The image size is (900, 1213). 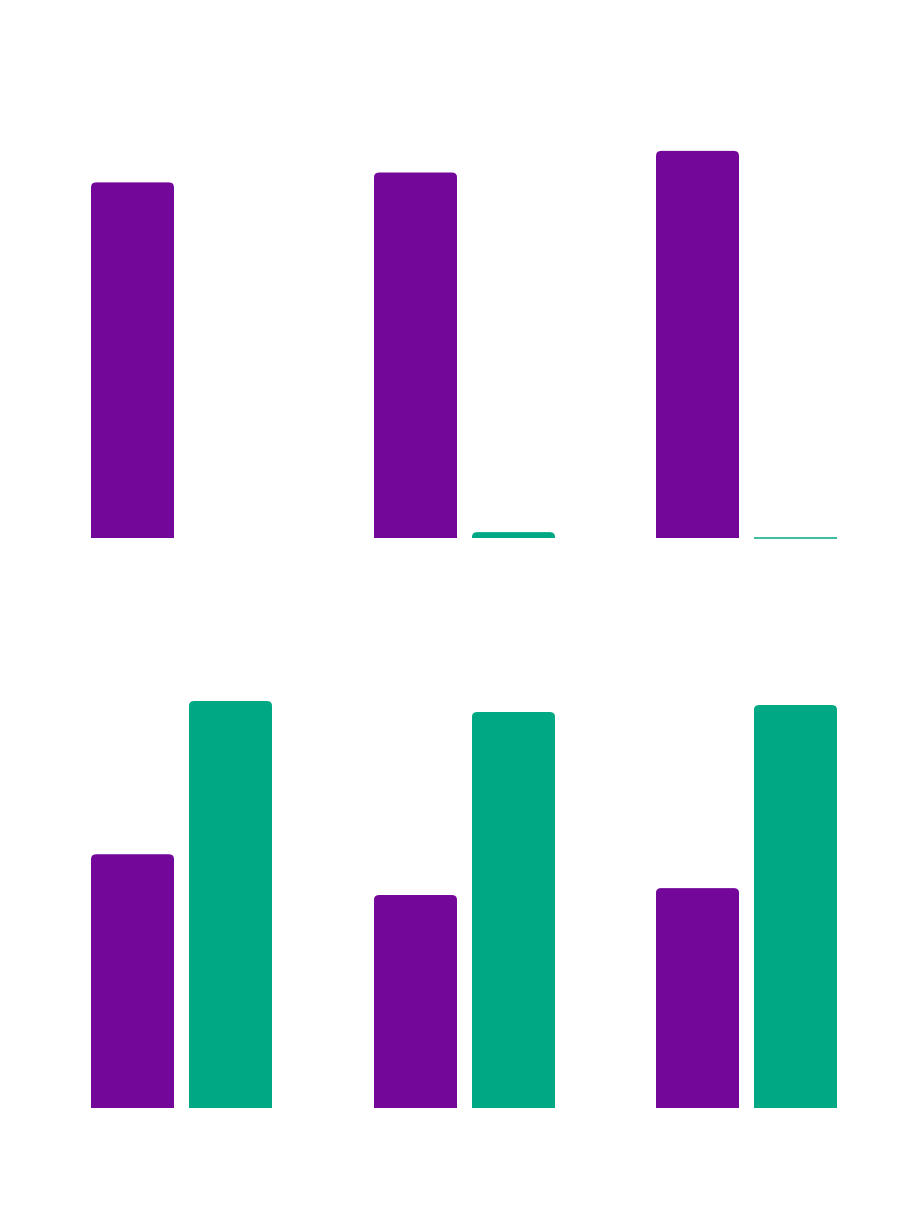 I want to click on bar-chart2-series1-group3, so click(x=697, y=998).